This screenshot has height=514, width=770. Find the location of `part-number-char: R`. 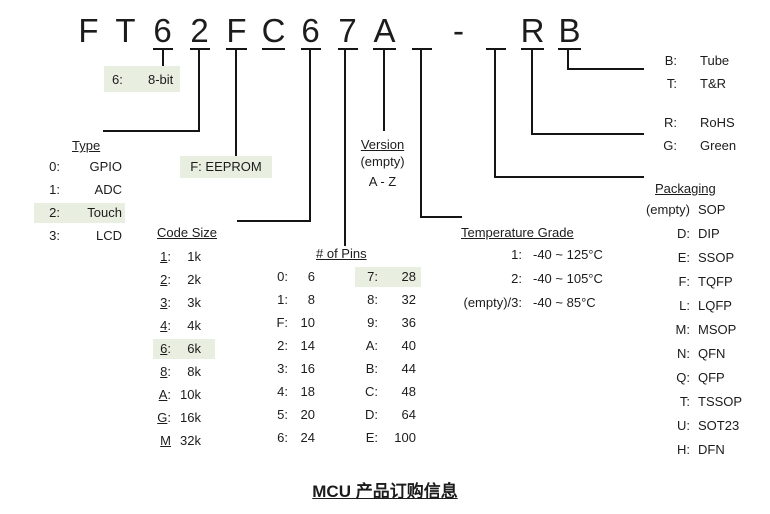

part-number-char: R is located at coordinates (532, 31).